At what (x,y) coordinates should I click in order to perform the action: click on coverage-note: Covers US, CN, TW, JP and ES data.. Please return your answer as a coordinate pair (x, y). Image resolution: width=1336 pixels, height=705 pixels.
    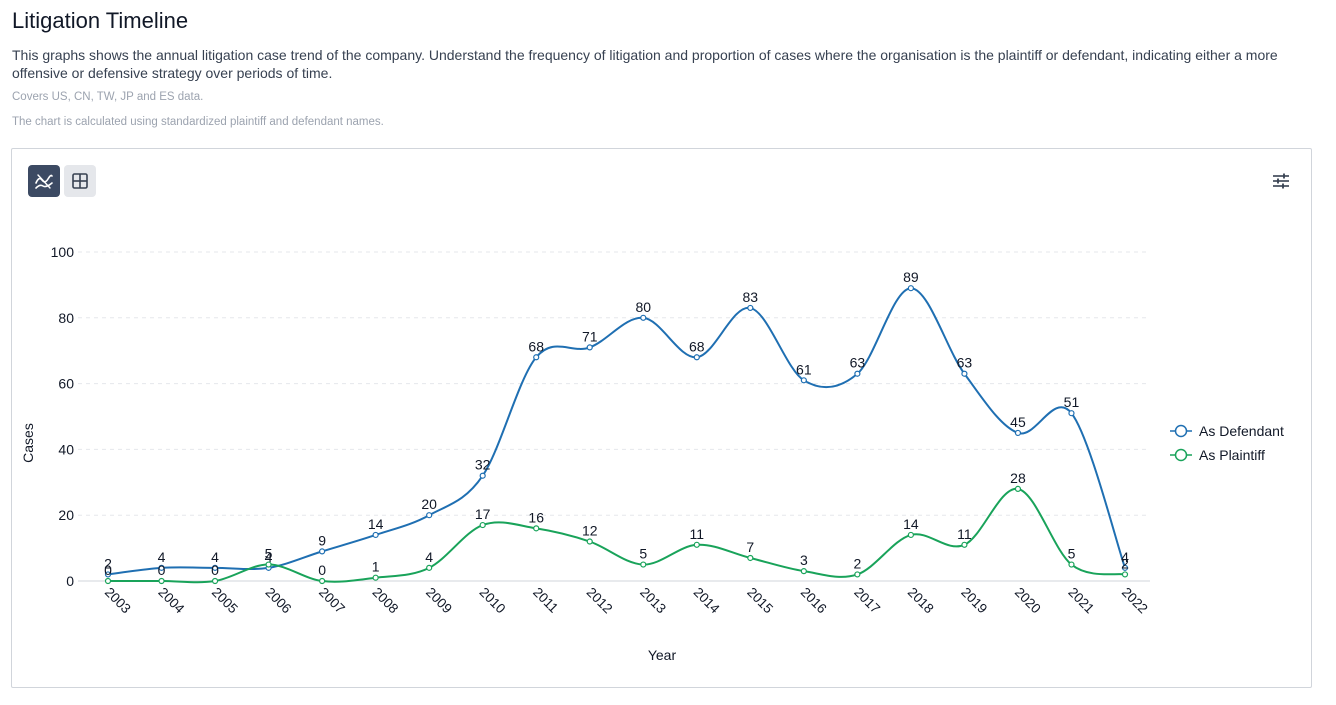
    Looking at the image, I should click on (107, 97).